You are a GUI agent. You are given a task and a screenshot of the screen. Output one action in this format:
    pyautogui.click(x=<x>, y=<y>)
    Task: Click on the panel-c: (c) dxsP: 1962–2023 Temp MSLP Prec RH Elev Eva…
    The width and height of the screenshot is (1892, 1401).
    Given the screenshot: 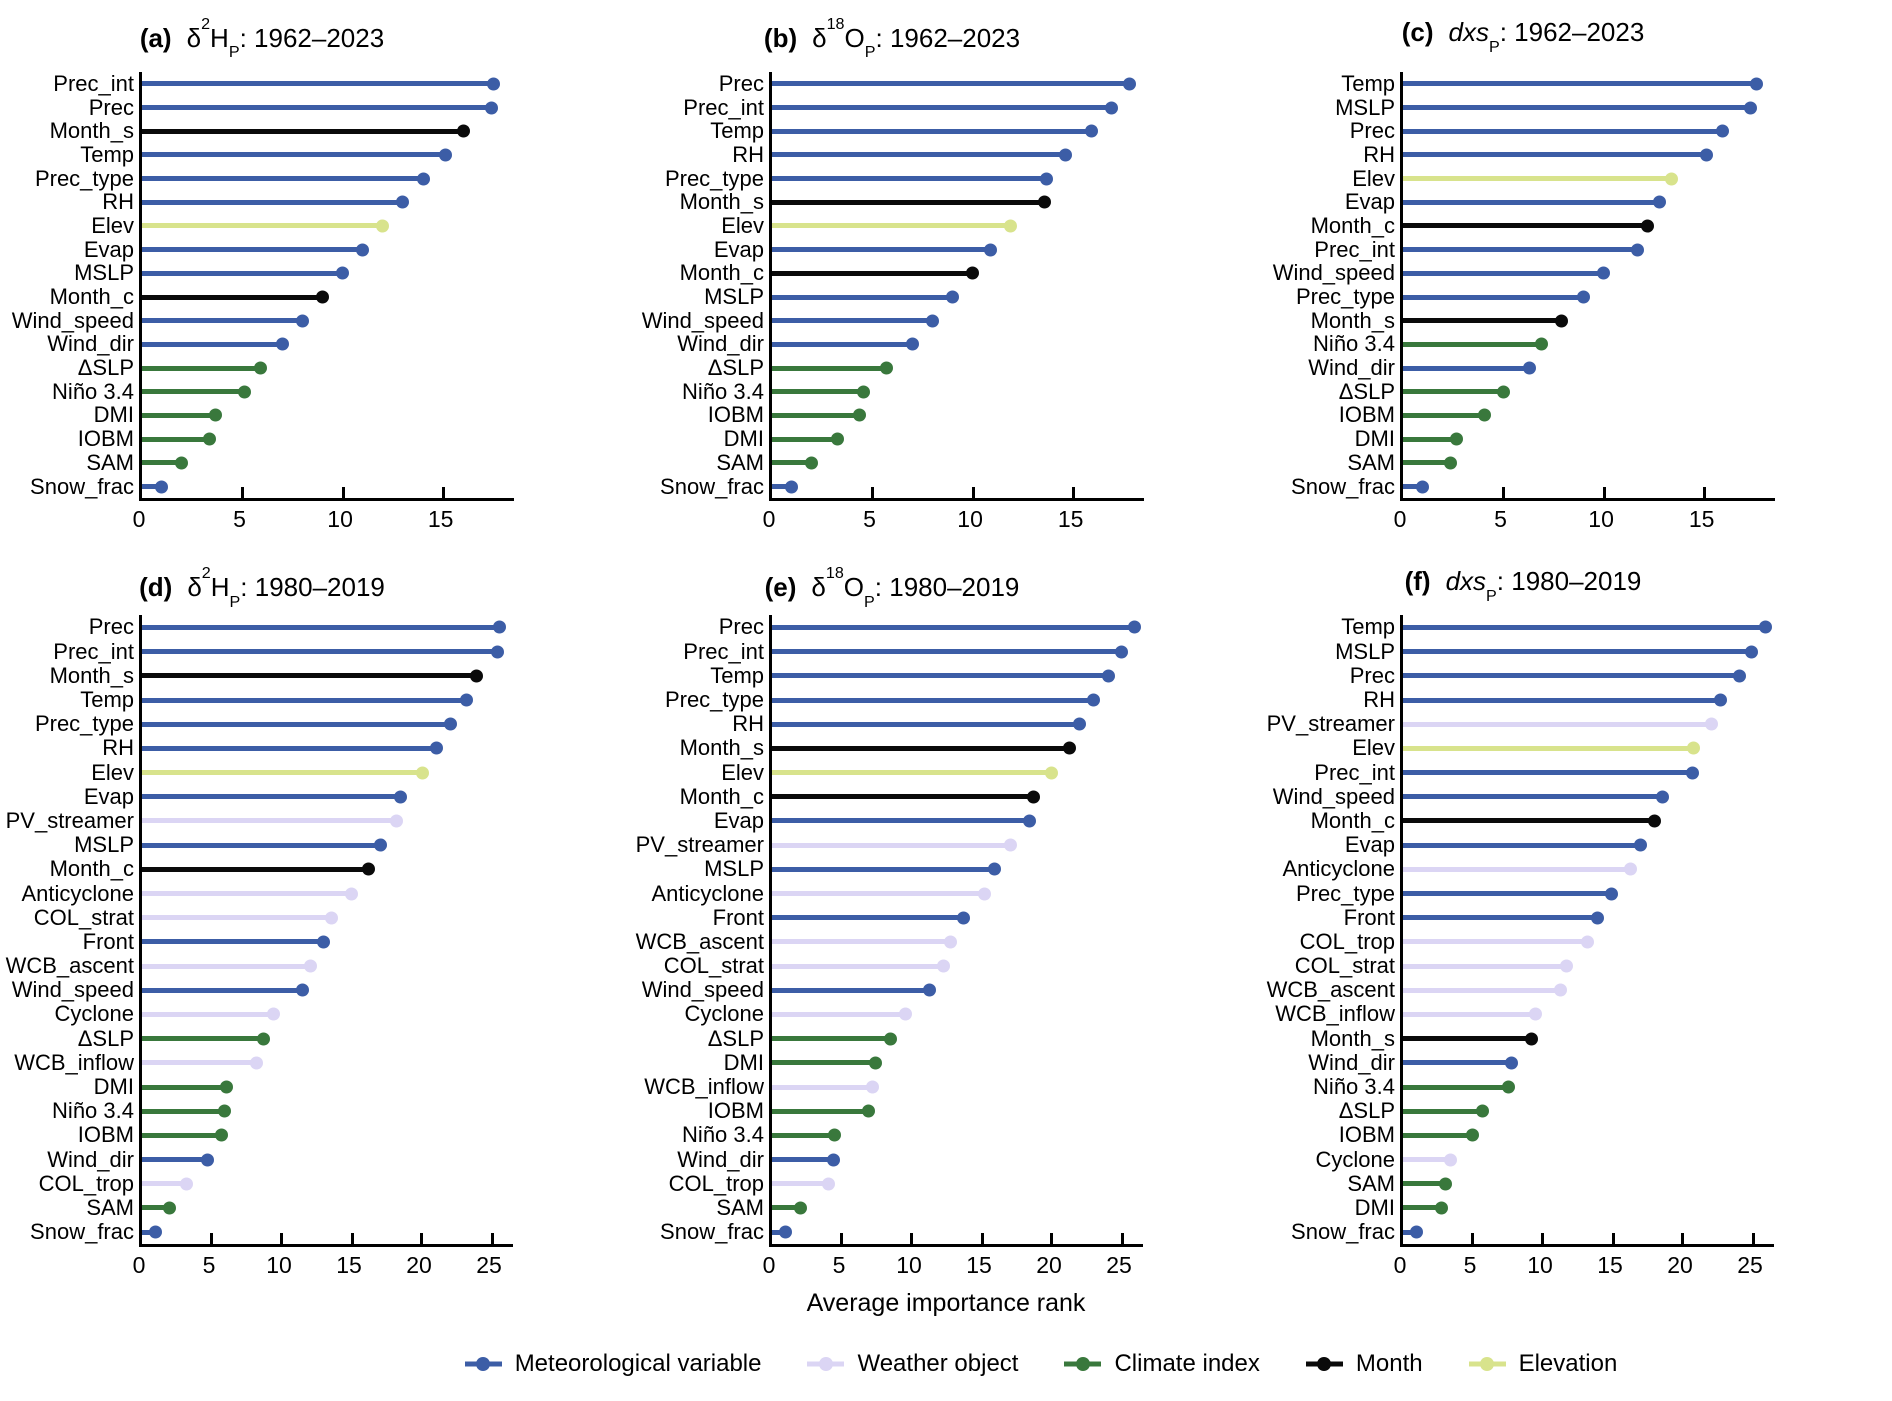 What is the action you would take?
    pyautogui.click(x=1576, y=269)
    